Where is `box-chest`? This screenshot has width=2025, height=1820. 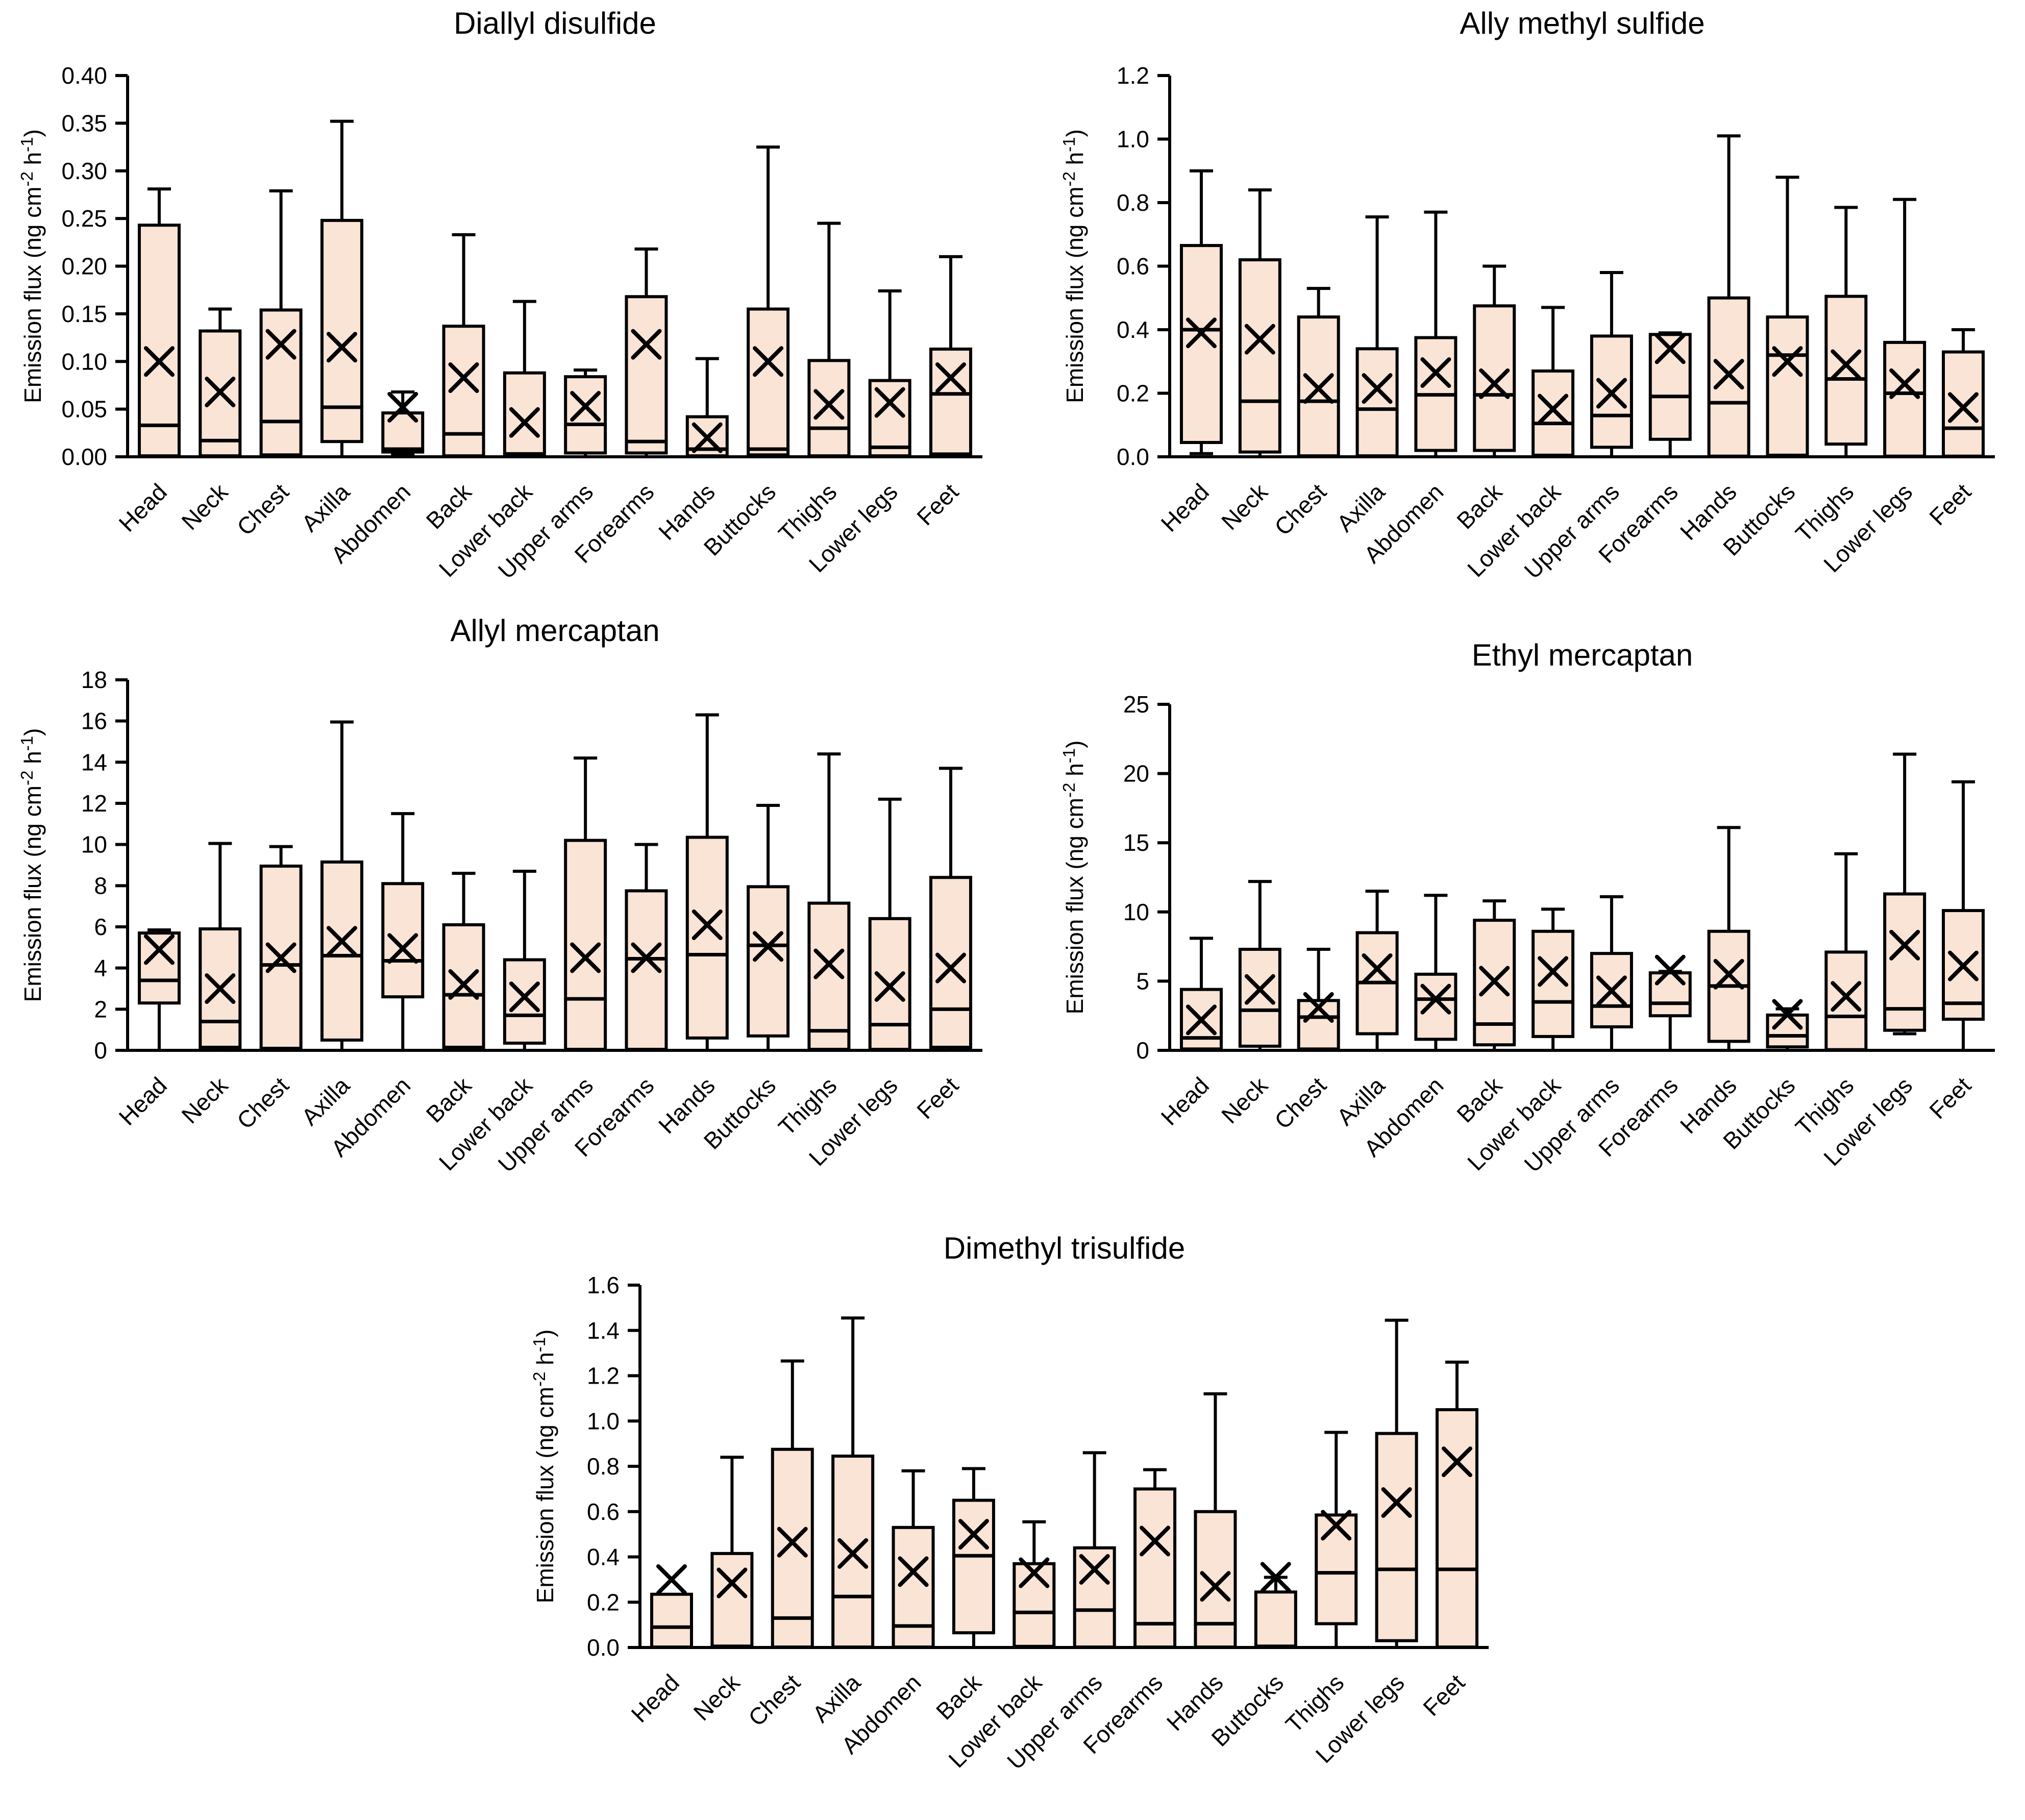 box-chest is located at coordinates (1319, 386).